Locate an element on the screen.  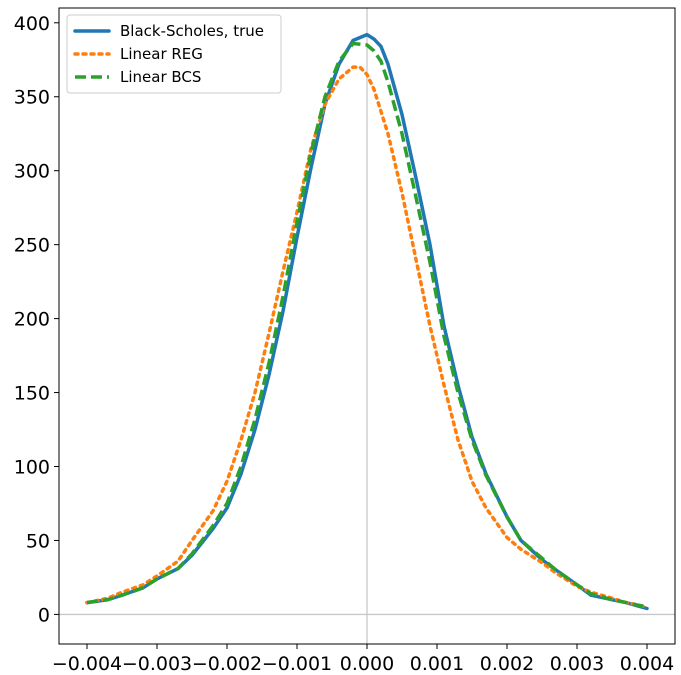
legend: Black-Scholes, true Linear REG Linear BCS is located at coordinates (174, 54).